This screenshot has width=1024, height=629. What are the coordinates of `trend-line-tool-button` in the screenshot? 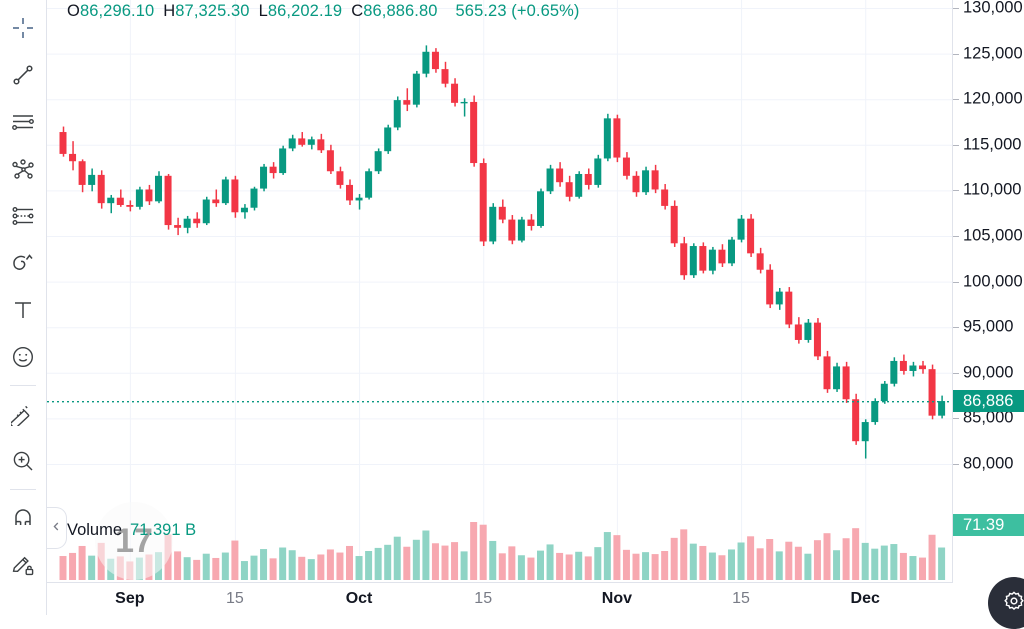 It's located at (23, 75).